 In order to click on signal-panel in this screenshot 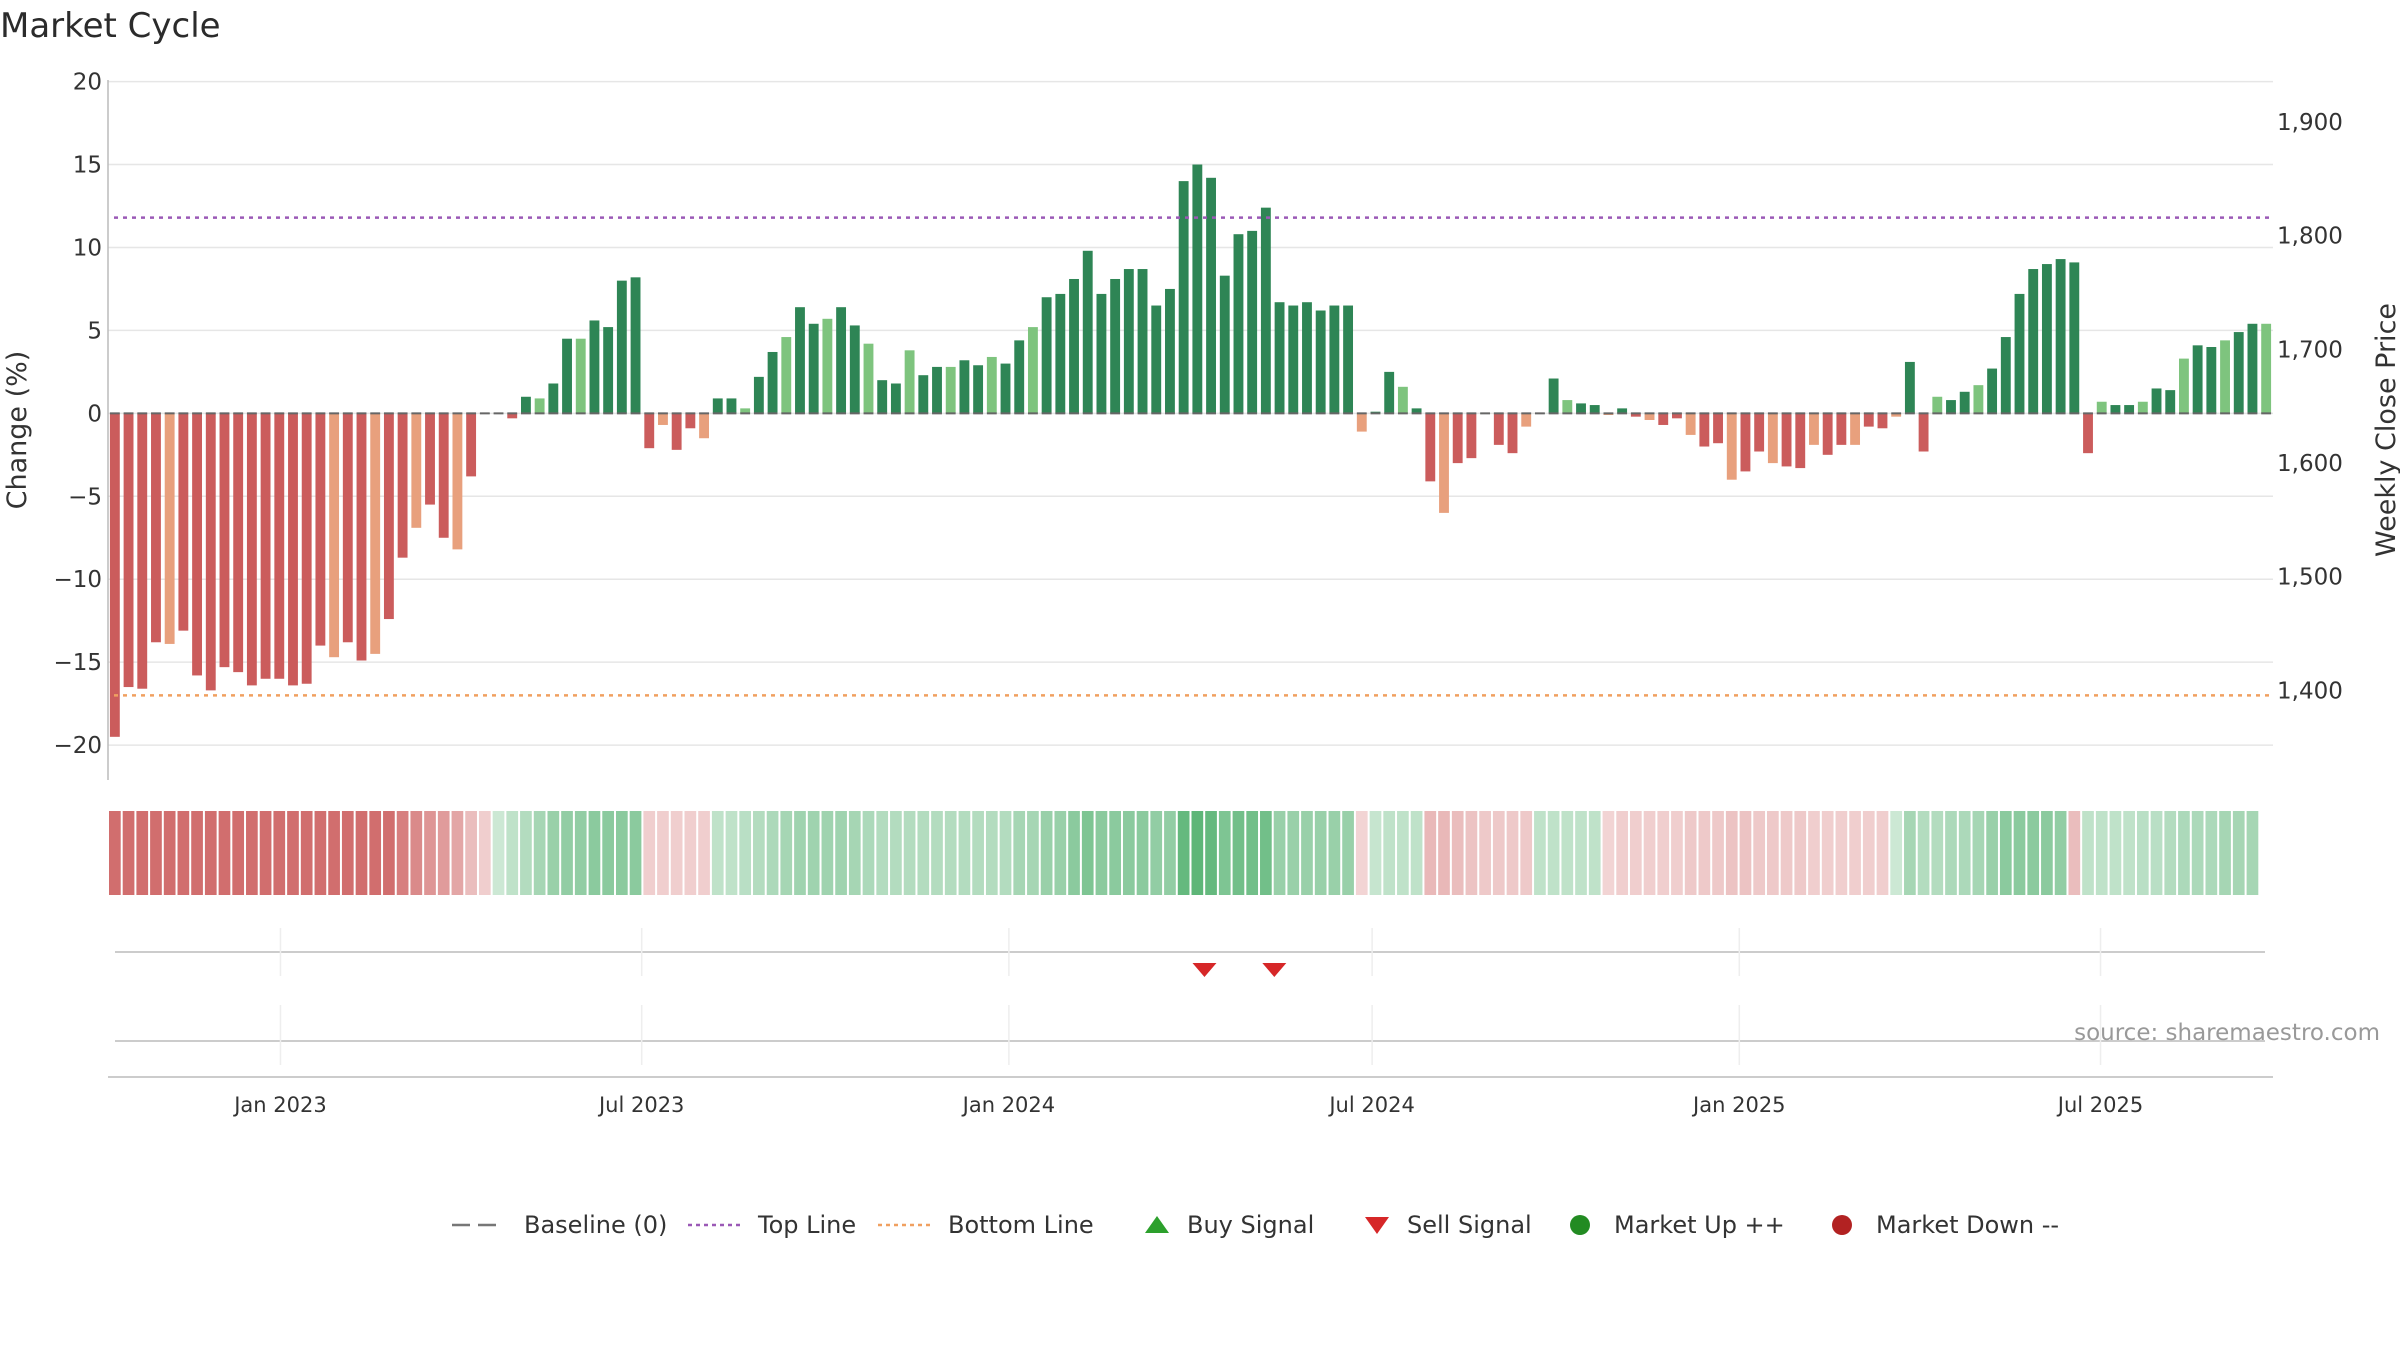, I will do `click(1190, 996)`.